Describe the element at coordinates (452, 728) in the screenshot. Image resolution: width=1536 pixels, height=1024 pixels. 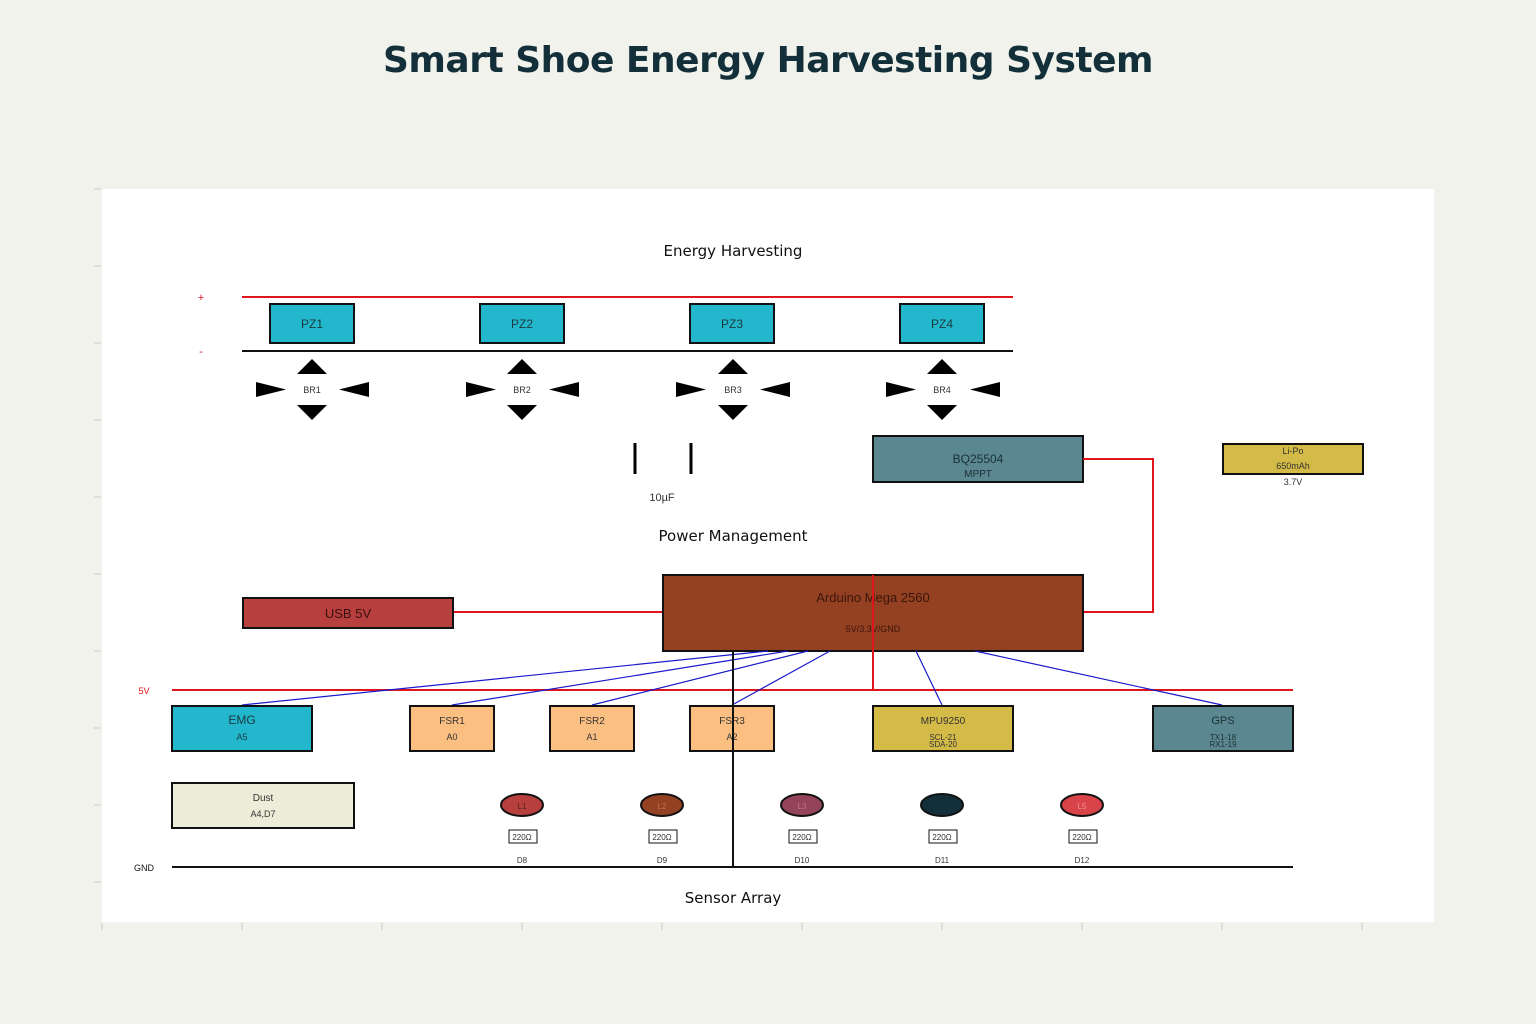
I see `fsr1-sensor: FSR1 A0` at that location.